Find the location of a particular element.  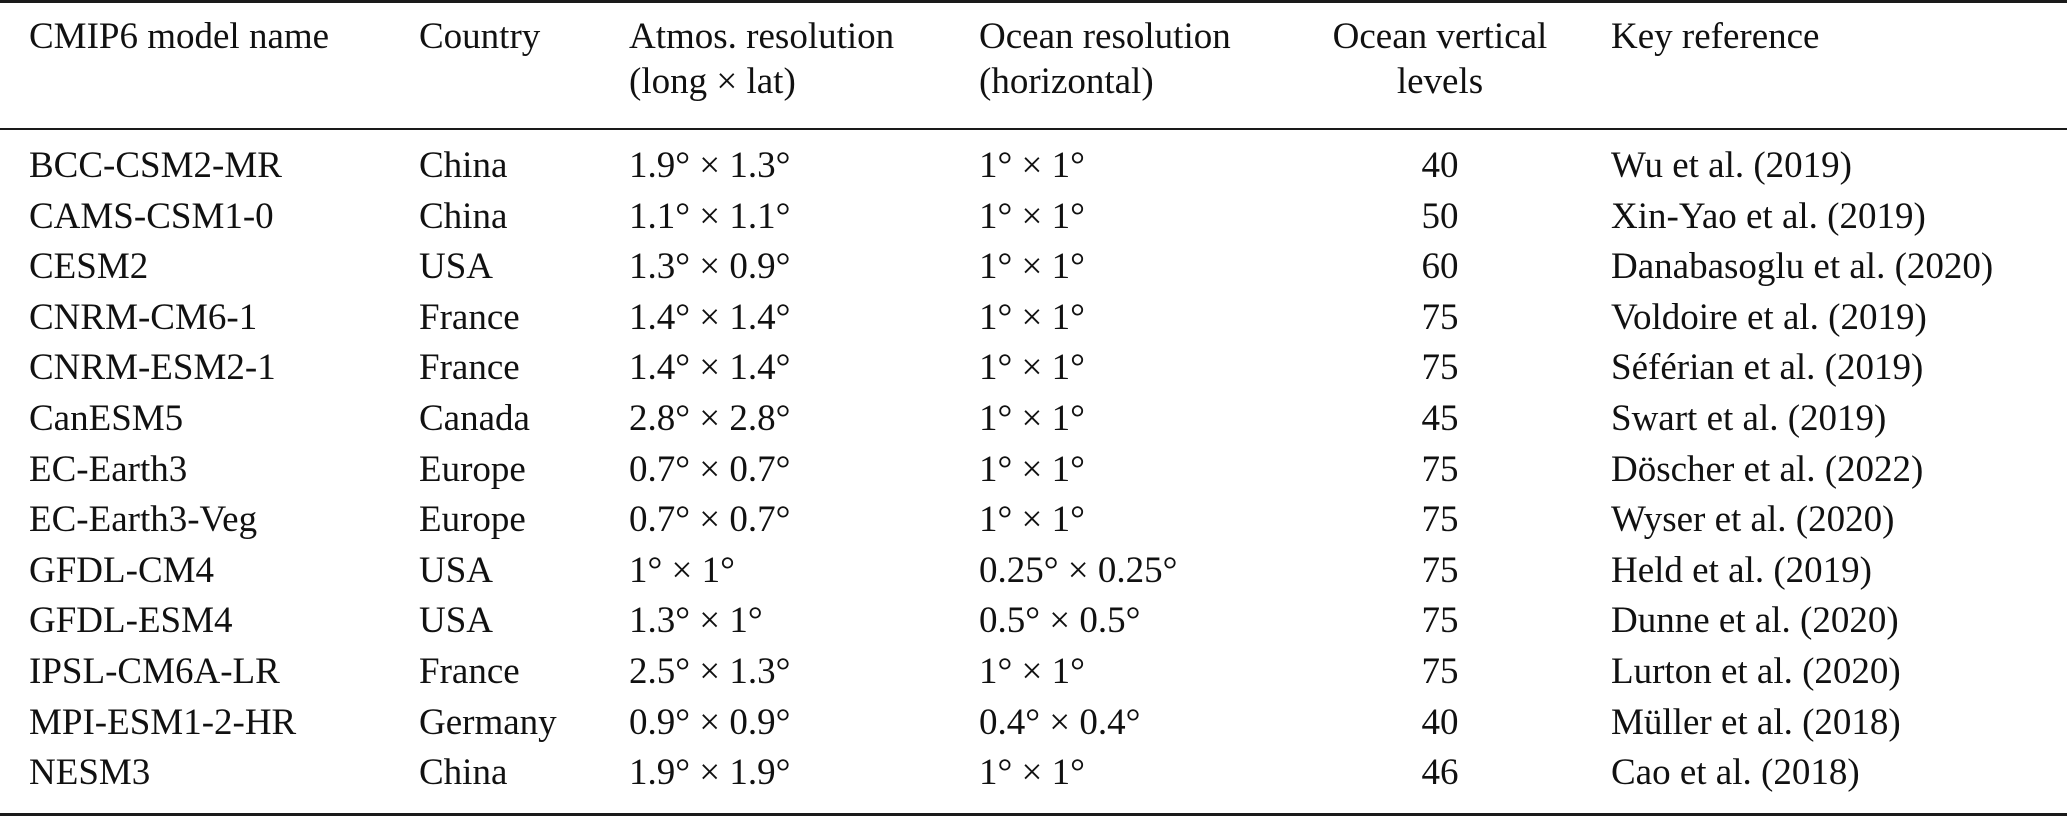

atmos-resolution-cell: 1.3° × 0.9° is located at coordinates (710, 267).